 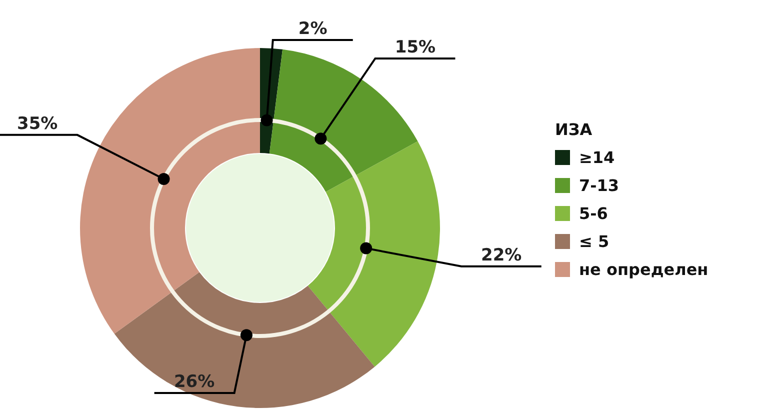 What do you see at coordinates (194, 382) in the screenshot?
I see `data-label: 26%` at bounding box center [194, 382].